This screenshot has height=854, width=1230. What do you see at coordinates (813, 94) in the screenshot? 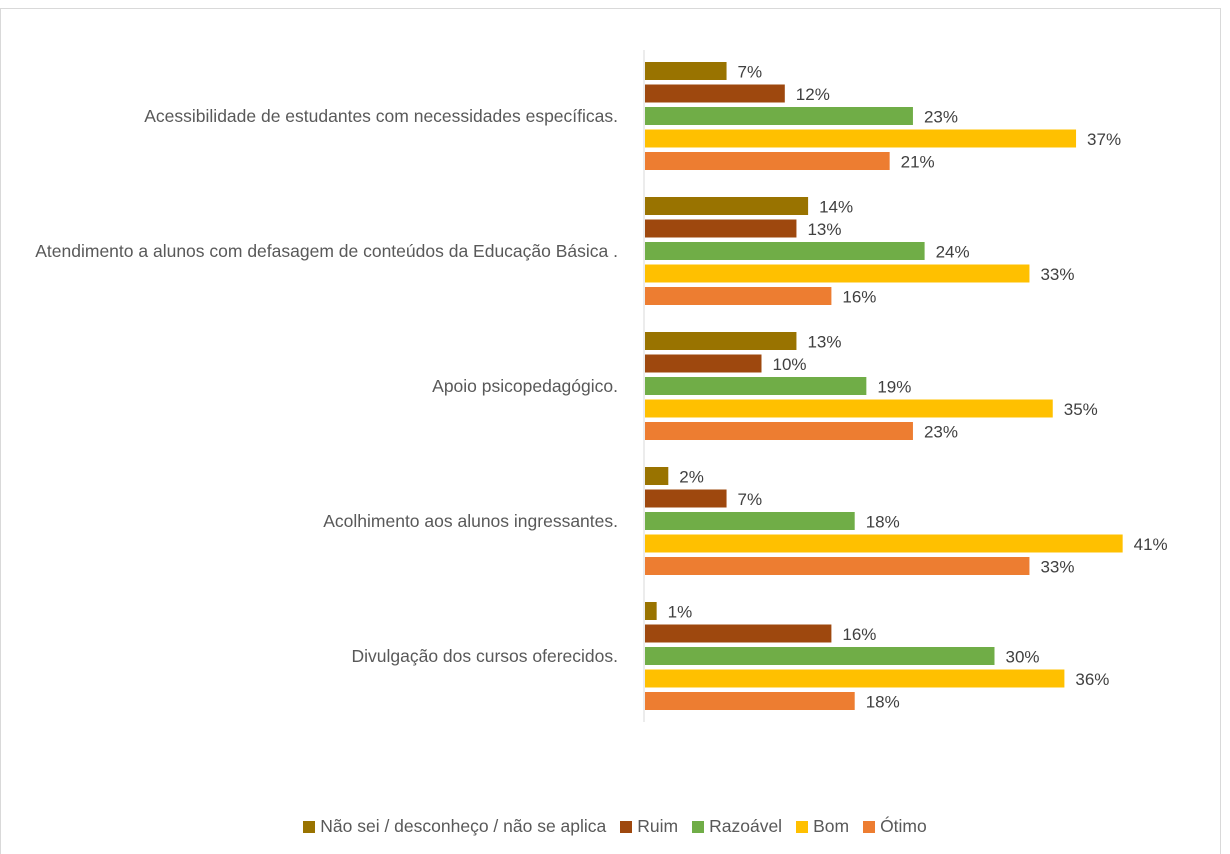
I see `data-label: 12%` at bounding box center [813, 94].